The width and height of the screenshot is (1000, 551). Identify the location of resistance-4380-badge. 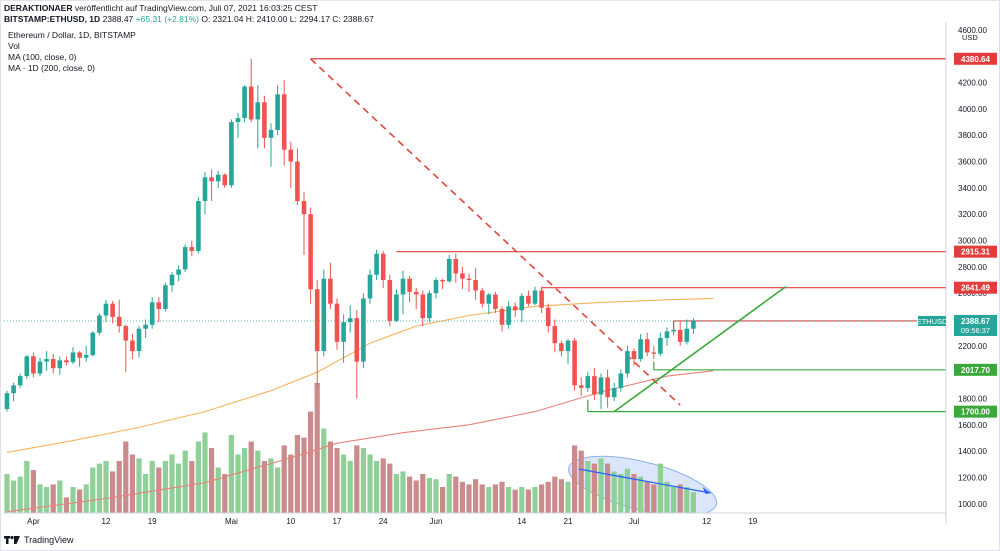
(975, 58).